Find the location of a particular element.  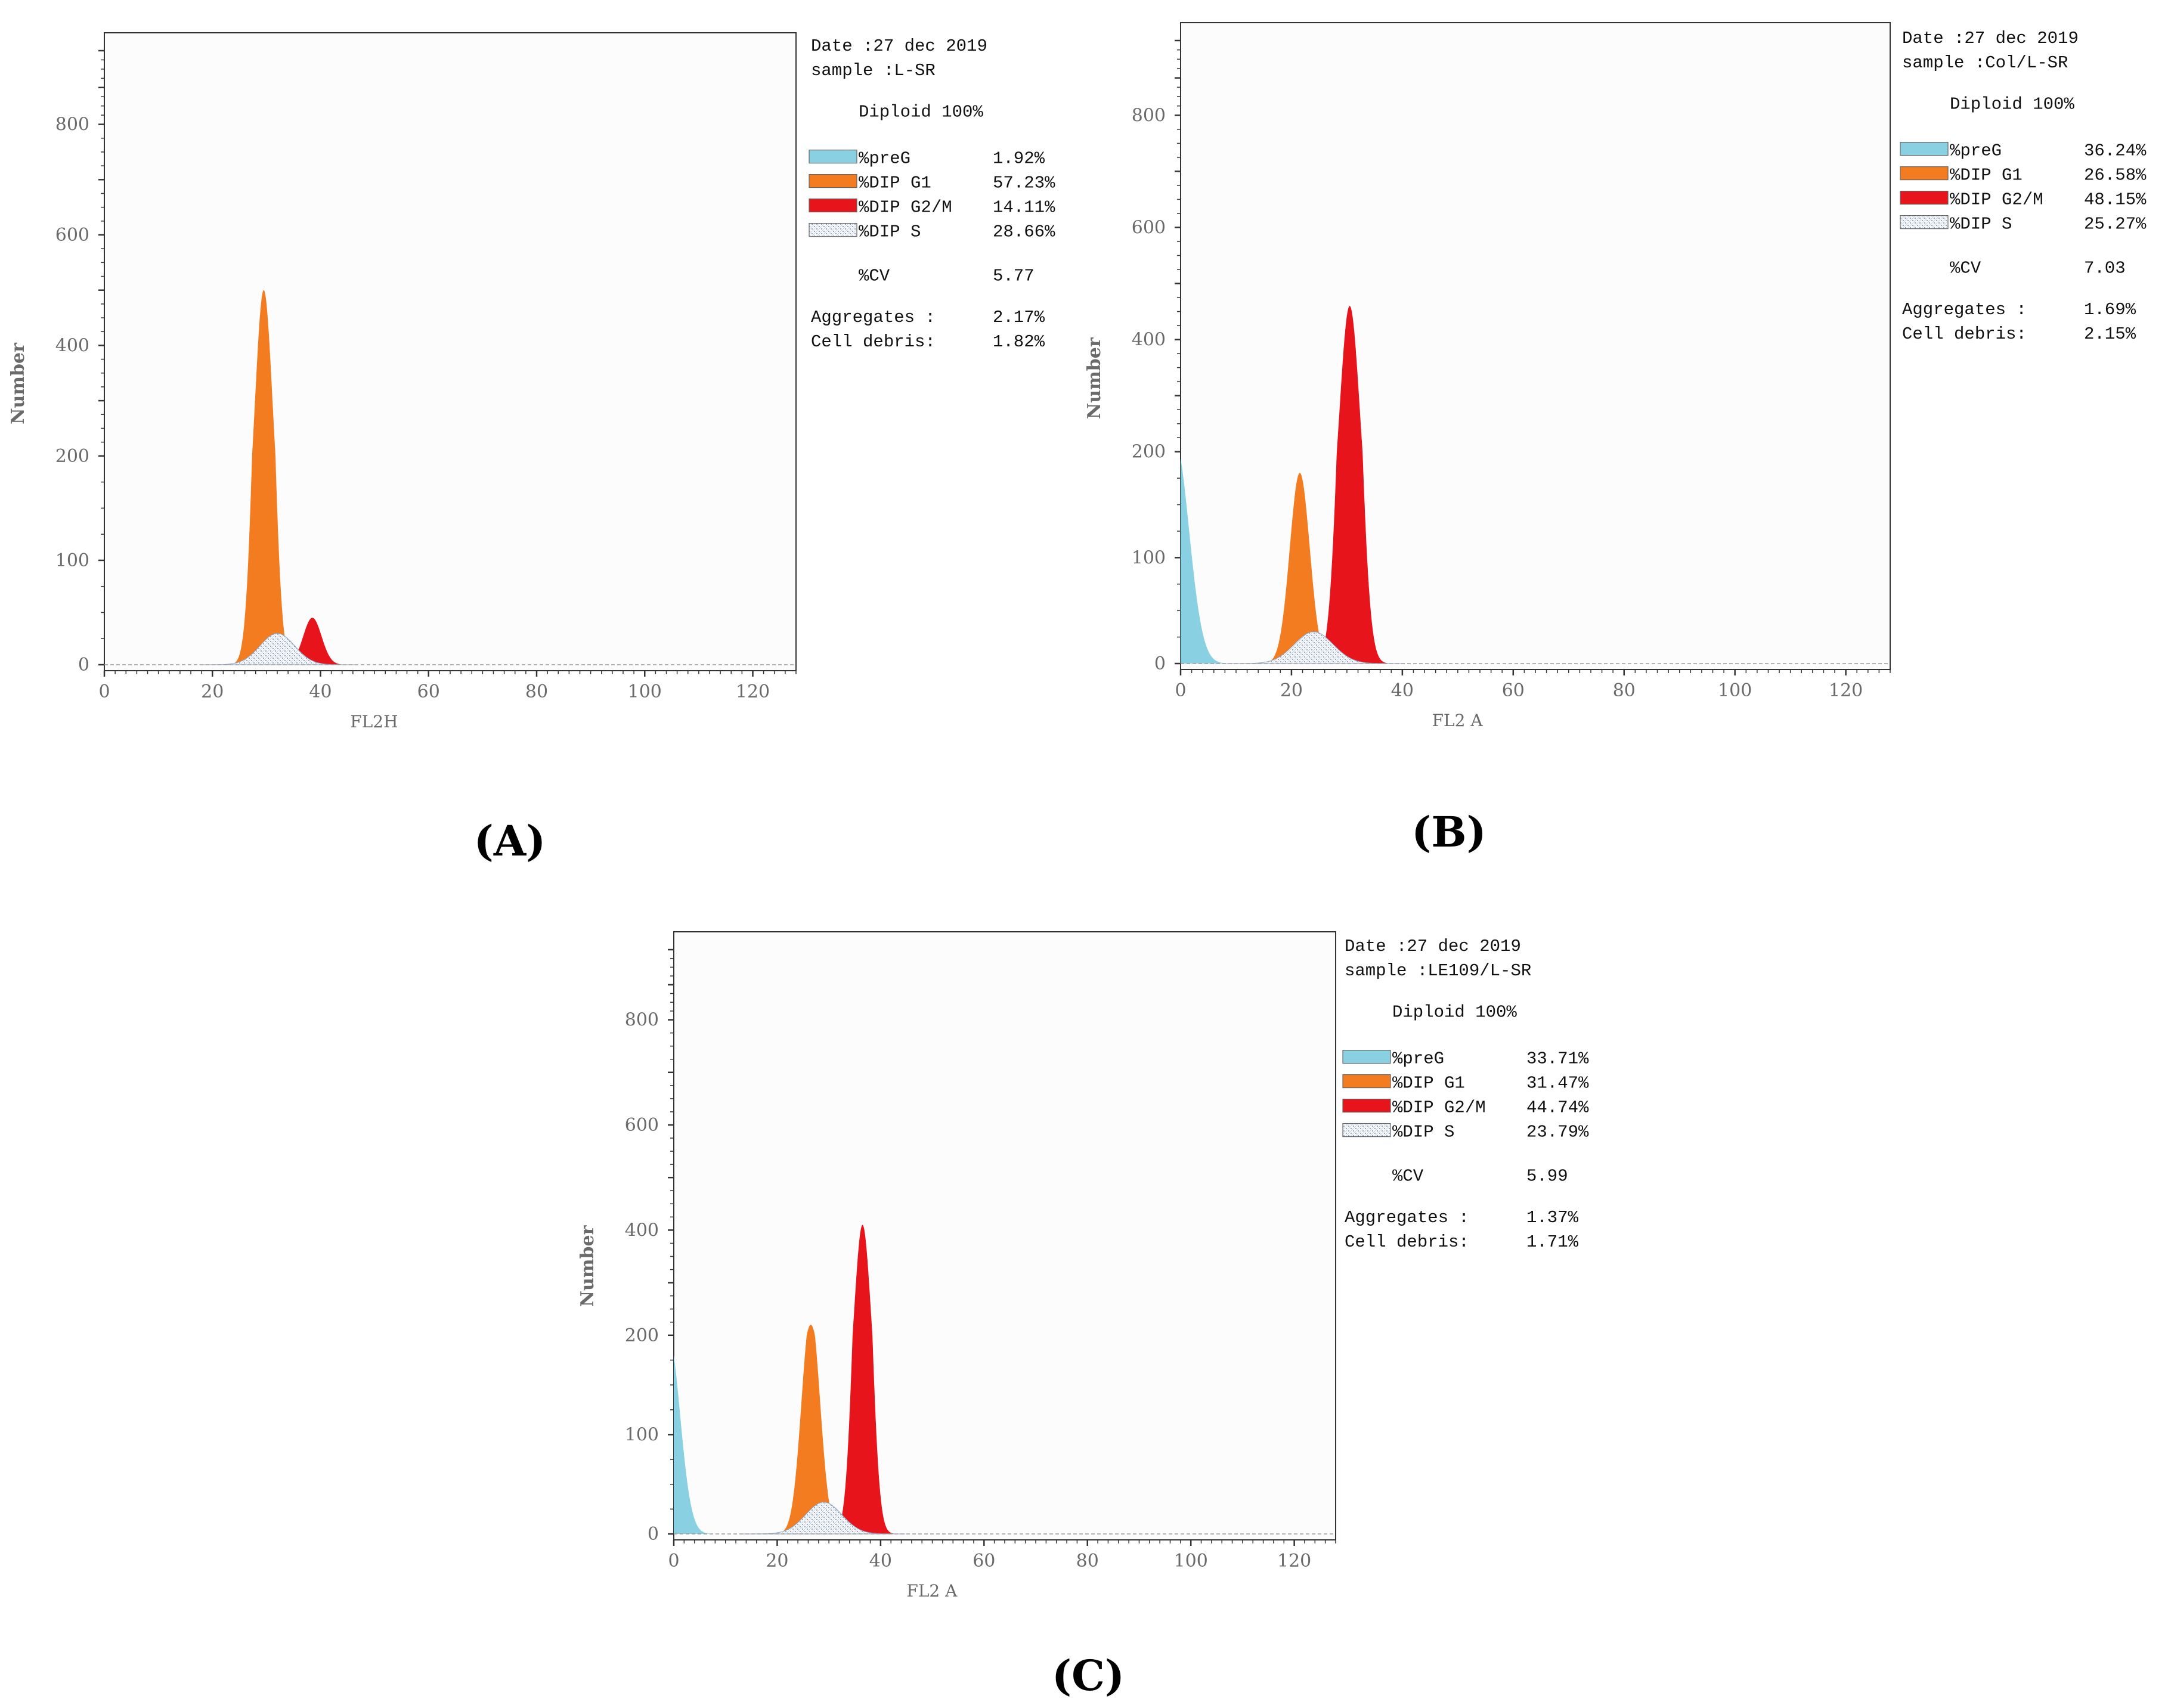

y-tick-label: 800 is located at coordinates (1149, 115).